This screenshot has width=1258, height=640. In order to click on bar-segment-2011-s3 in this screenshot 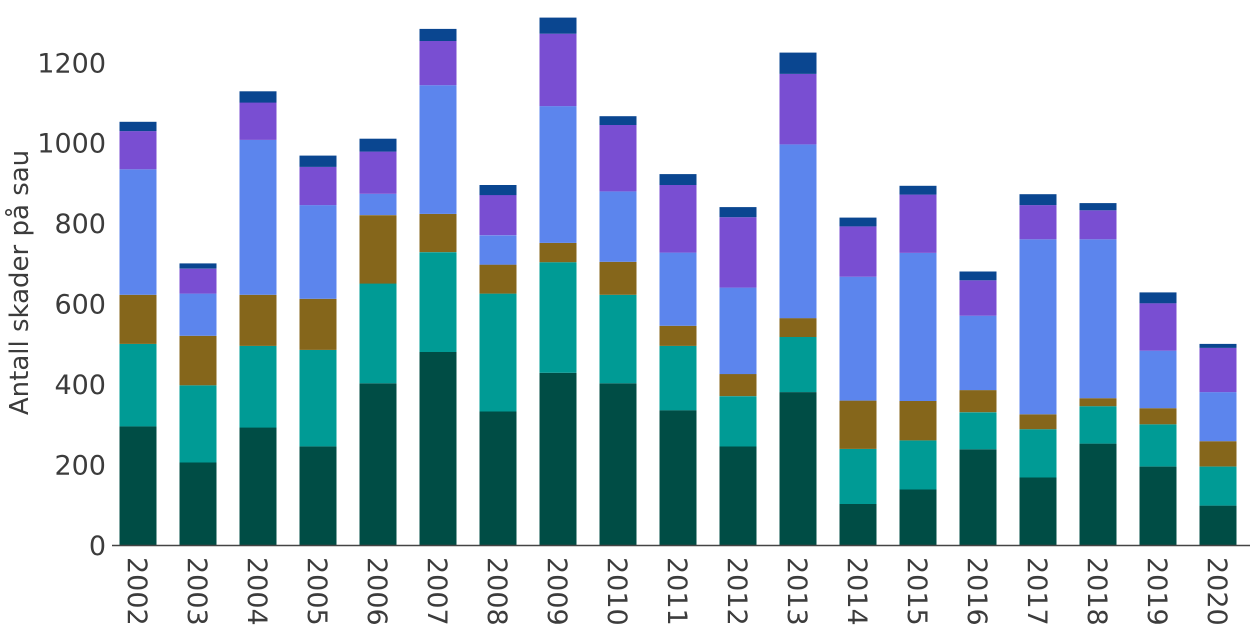, I will do `click(678, 335)`.